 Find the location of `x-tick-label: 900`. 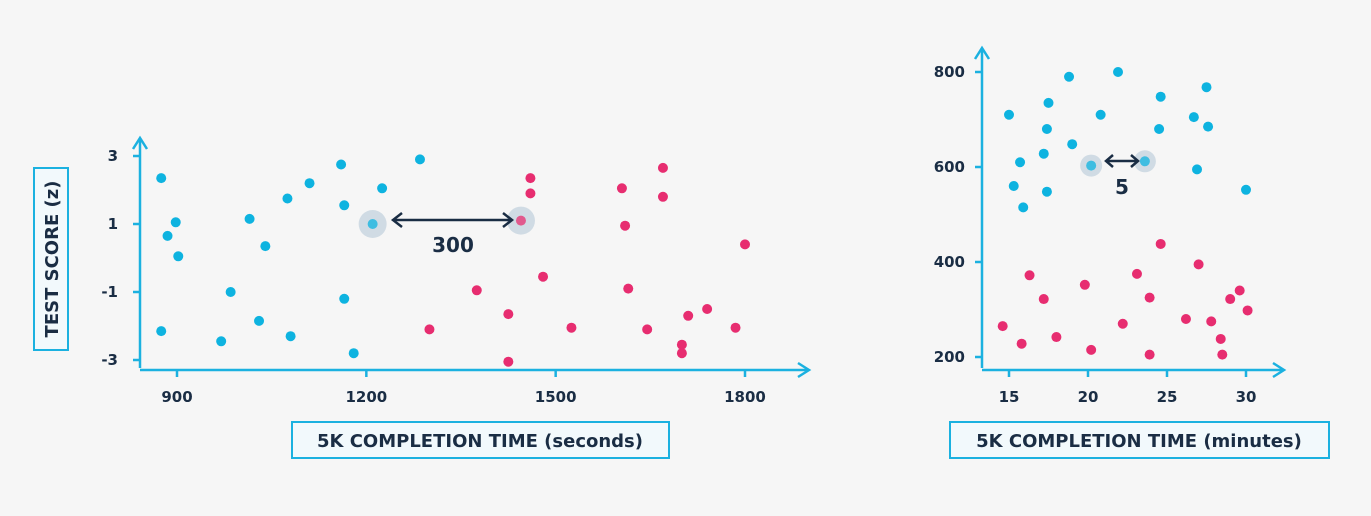

x-tick-label: 900 is located at coordinates (176, 397).